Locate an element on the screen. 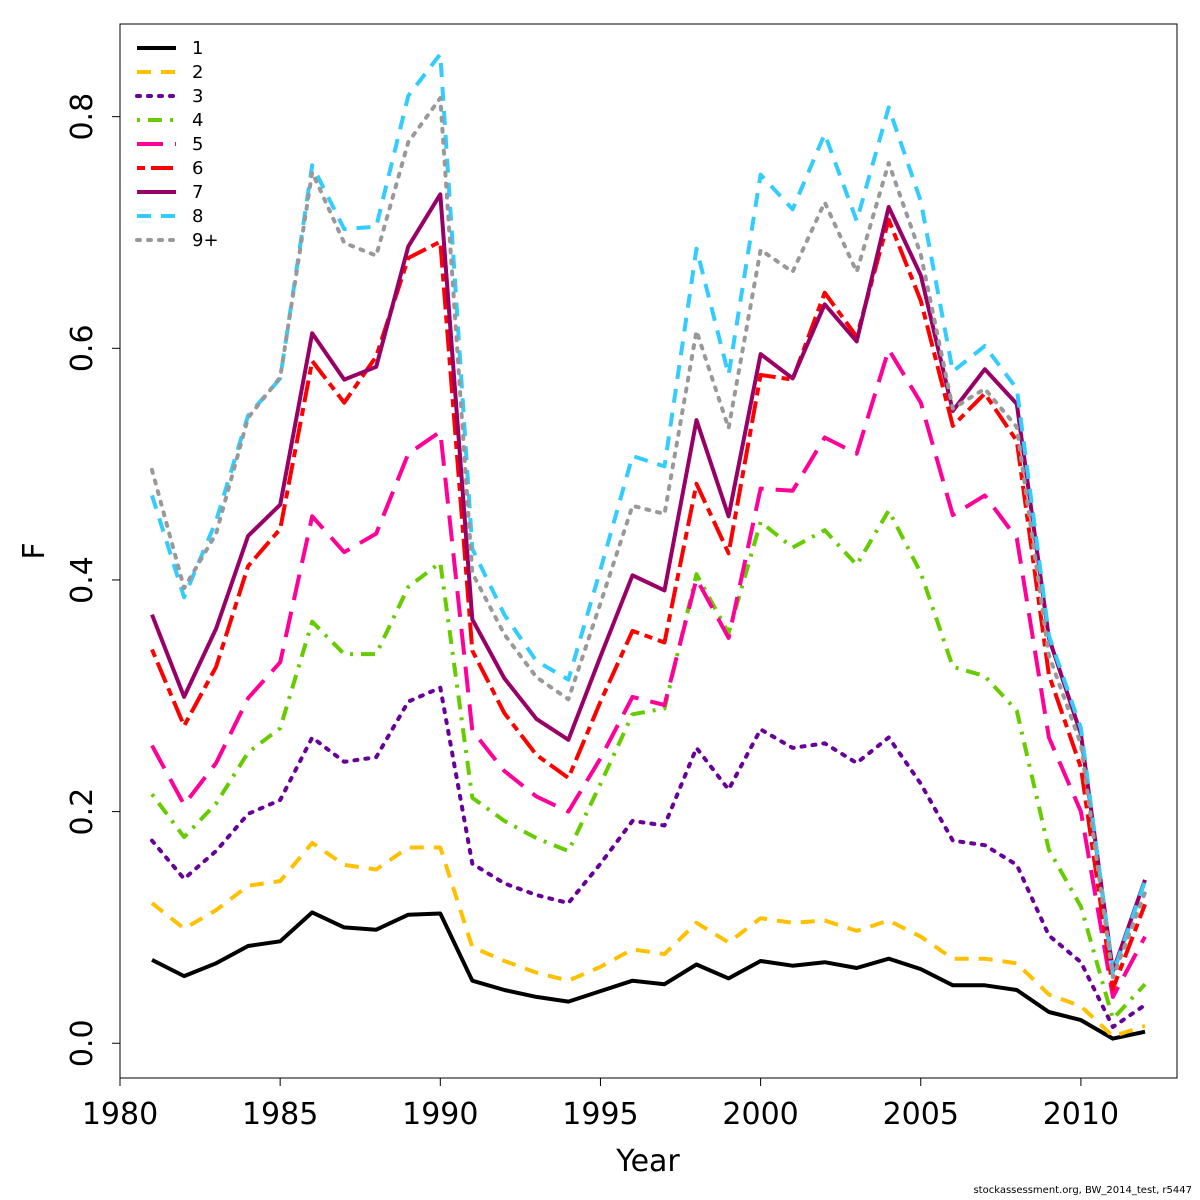 The image size is (1200, 1200). legend-label-8: 8 is located at coordinates (197, 216).